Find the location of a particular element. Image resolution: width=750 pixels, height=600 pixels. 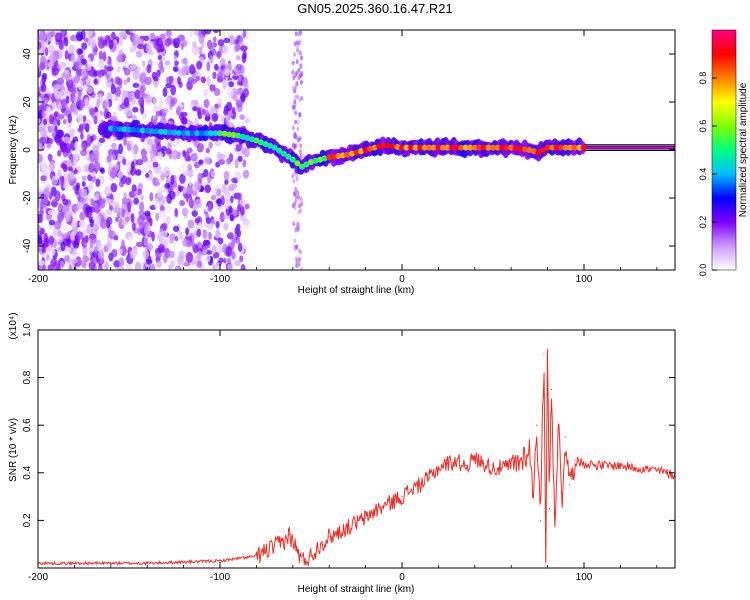

x-tick-label: -100 is located at coordinates (220, 577).